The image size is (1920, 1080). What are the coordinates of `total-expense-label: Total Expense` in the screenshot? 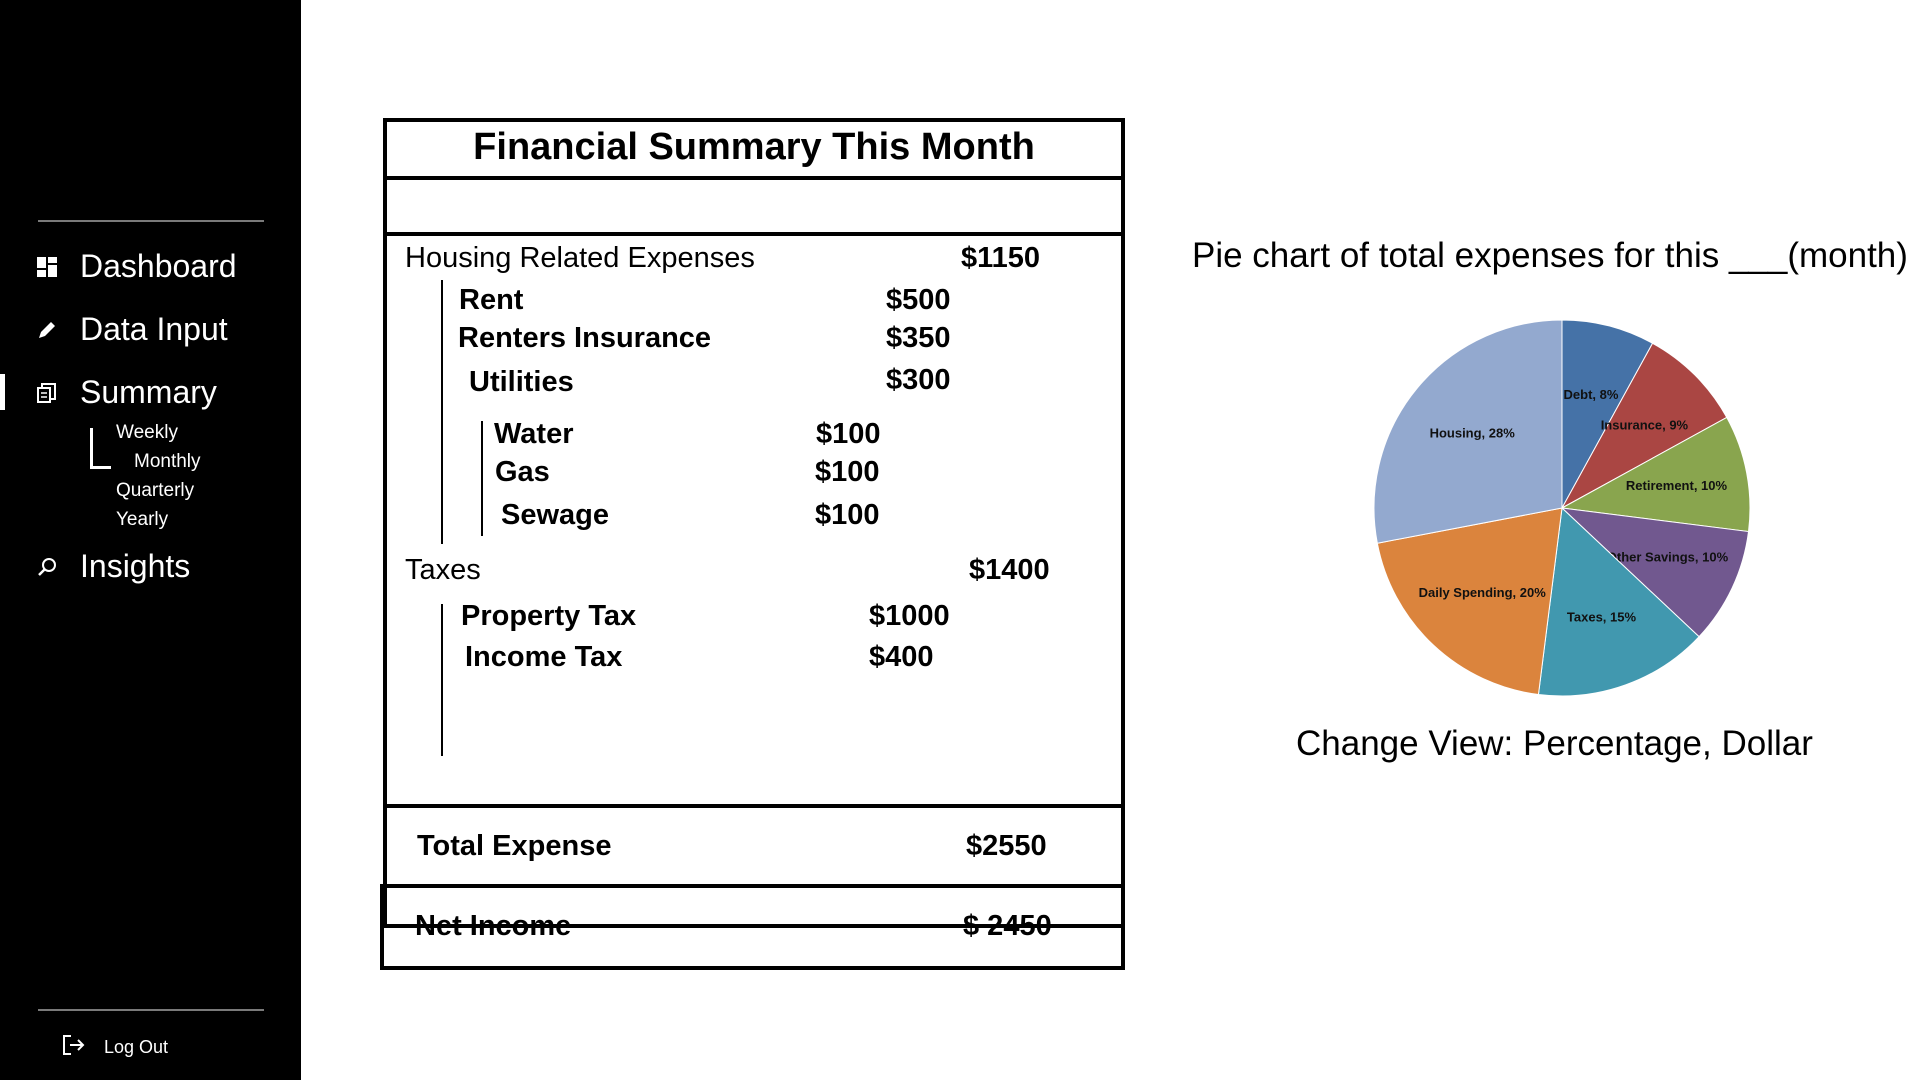 It's located at (514, 846).